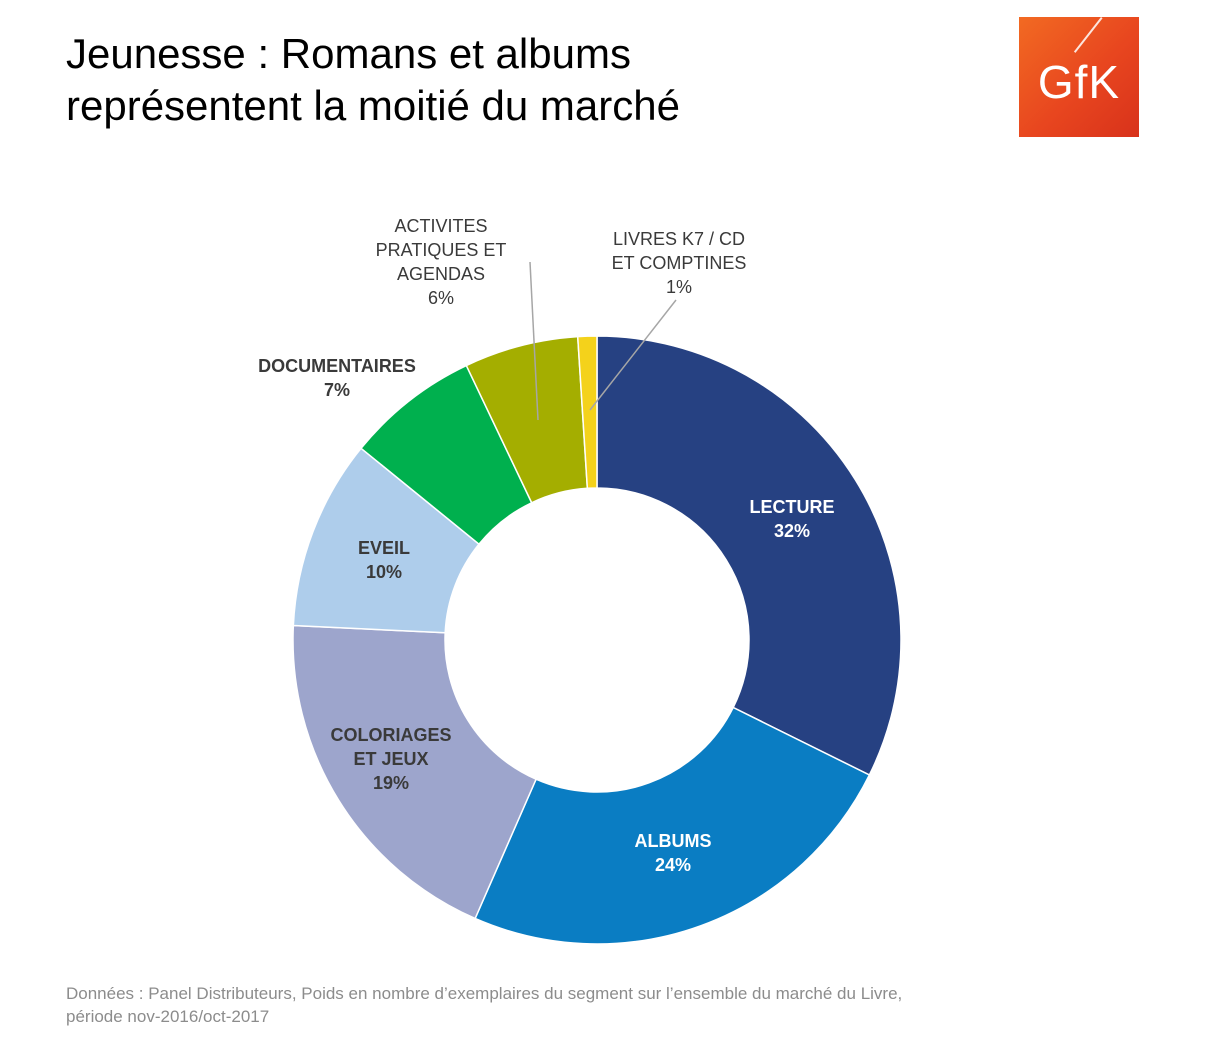 This screenshot has height=1050, width=1208. I want to click on slice-label-5: ACTIVITES PRATIQUES ET AGENDAS 6%, so click(441, 262).